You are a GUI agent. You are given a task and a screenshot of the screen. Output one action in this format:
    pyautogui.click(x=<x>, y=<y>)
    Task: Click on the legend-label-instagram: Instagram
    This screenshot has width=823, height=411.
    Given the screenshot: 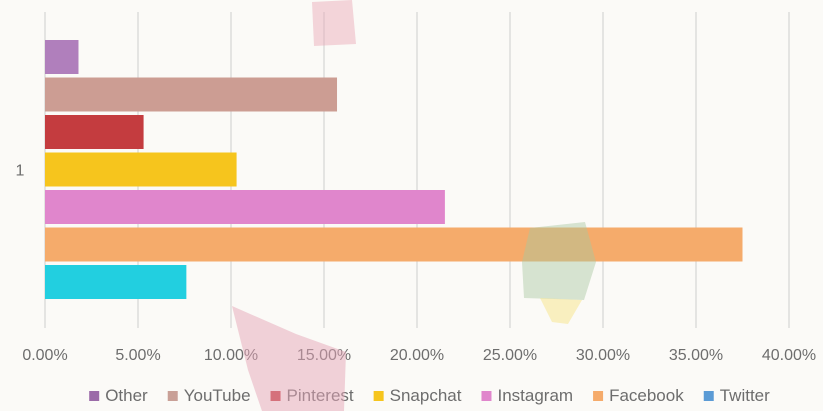 What is the action you would take?
    pyautogui.click(x=535, y=395)
    